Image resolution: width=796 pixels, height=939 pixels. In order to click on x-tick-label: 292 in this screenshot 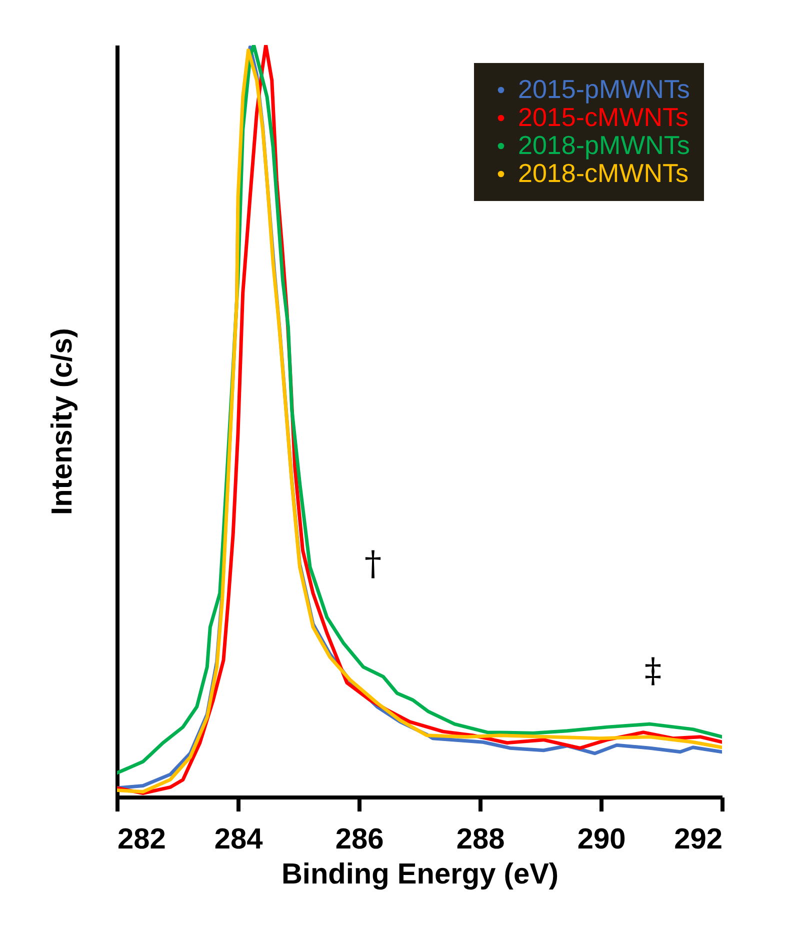, I will do `click(698, 840)`.